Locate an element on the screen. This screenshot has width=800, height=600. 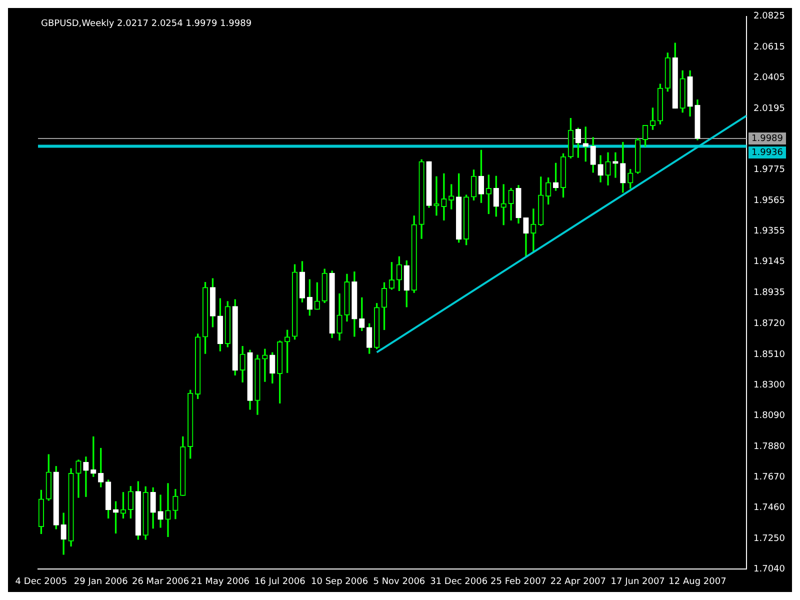
y-tick-label: 2.0825 is located at coordinates (770, 17).